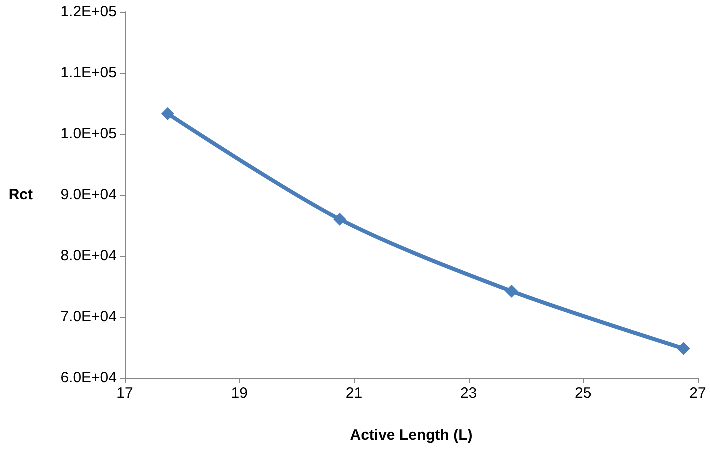 The height and width of the screenshot is (450, 710). Describe the element at coordinates (698, 393) in the screenshot. I see `x-tick-label: 27` at that location.